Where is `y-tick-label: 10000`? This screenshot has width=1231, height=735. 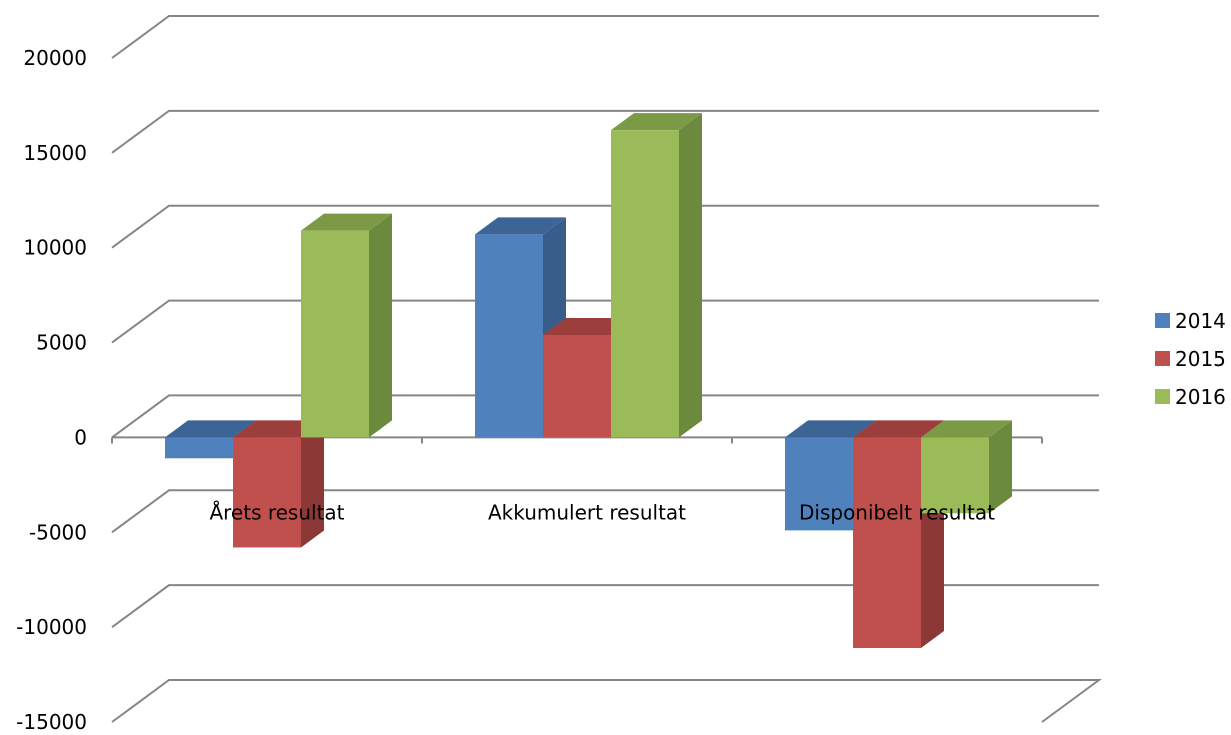
y-tick-label: 10000 is located at coordinates (55, 248).